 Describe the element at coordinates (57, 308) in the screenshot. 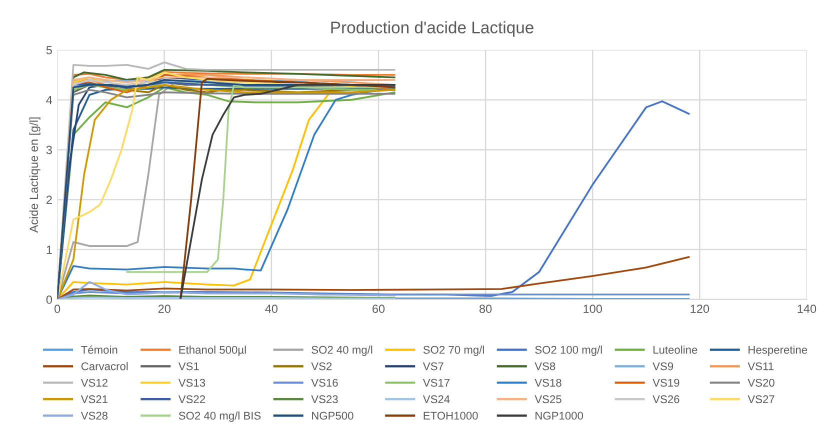

I see `x-tick-label: 0` at that location.